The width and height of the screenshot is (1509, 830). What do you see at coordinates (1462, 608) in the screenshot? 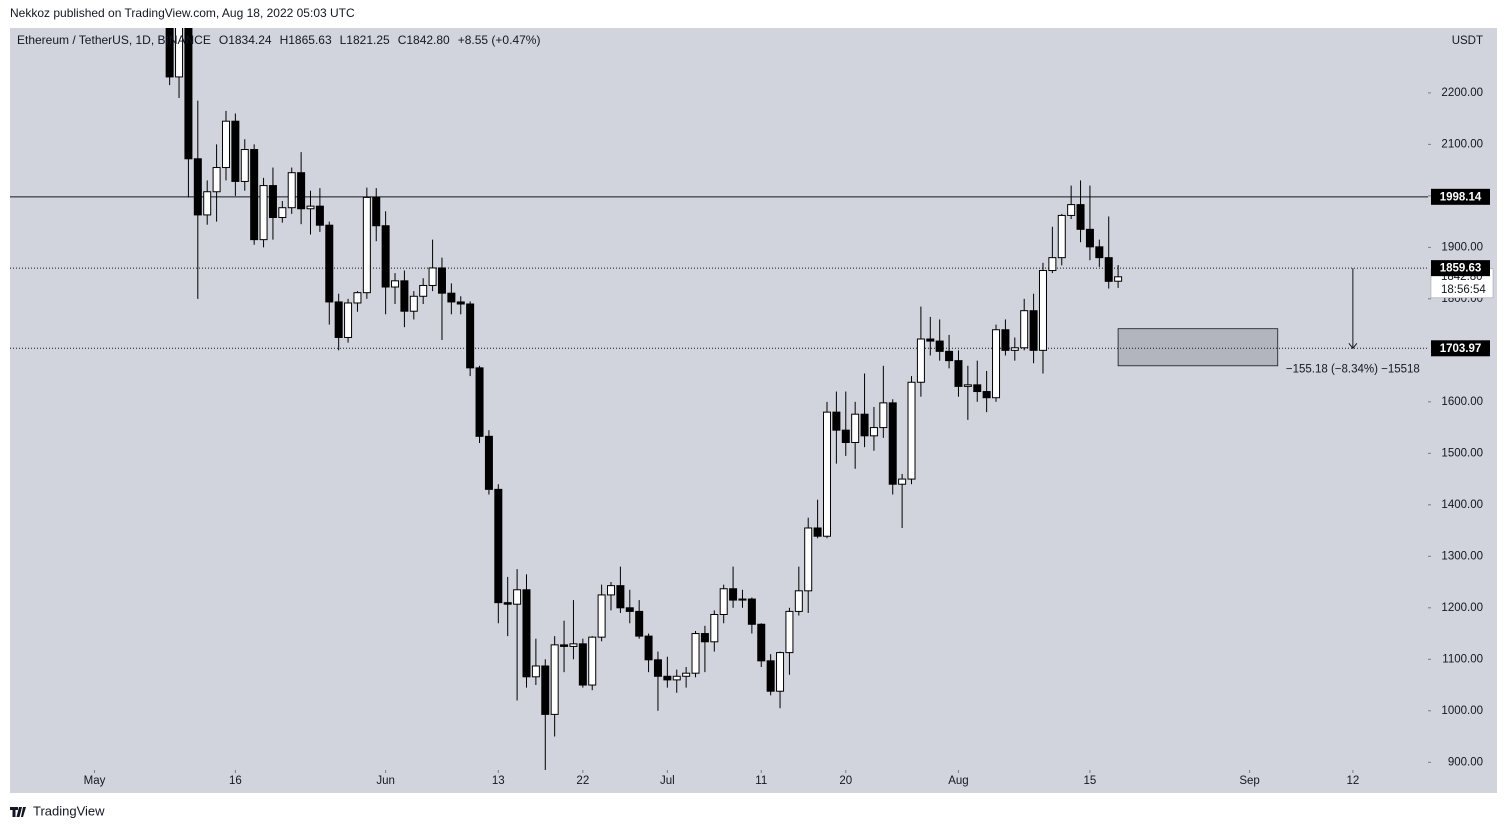
I see `y-tick-label: 1200.00` at bounding box center [1462, 608].